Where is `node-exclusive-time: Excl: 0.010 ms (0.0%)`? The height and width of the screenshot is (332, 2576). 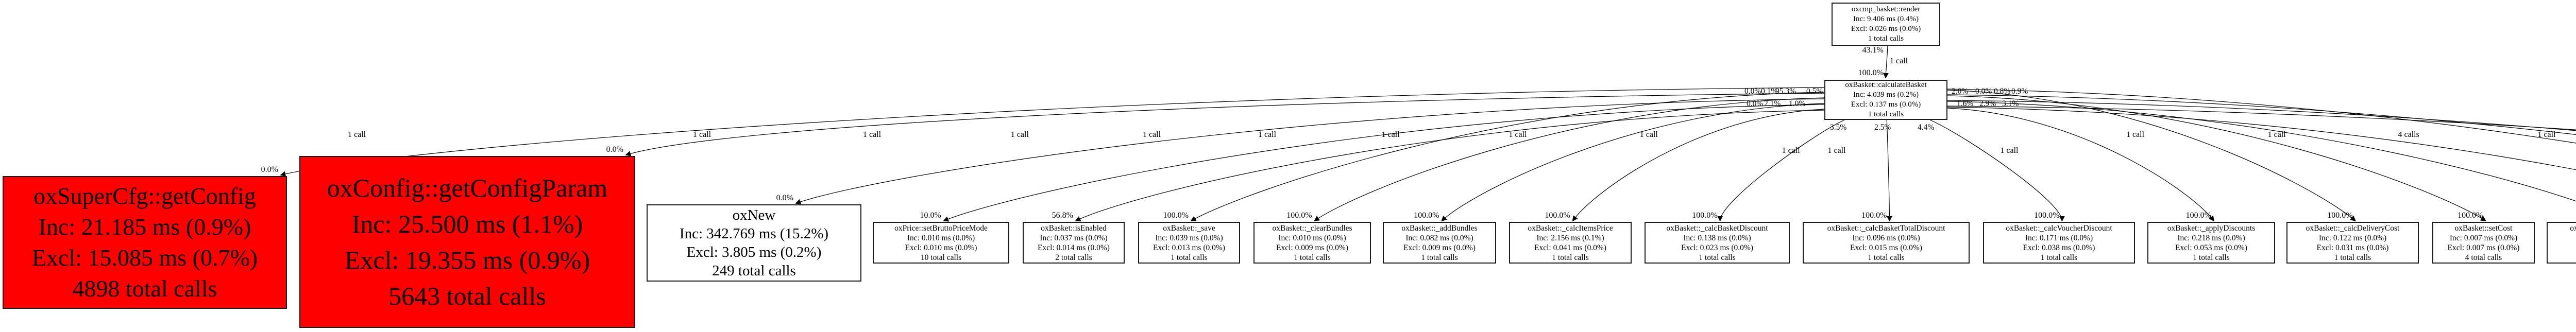 node-exclusive-time: Excl: 0.010 ms (0.0%) is located at coordinates (941, 247).